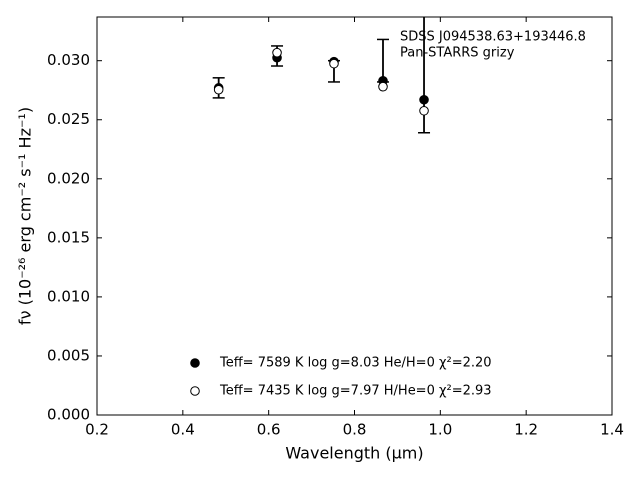 The image size is (640, 480). I want to click on legend-label: Teff= 7589 K log g=8.03 He/H=0 χ²=2.20, so click(355, 363).